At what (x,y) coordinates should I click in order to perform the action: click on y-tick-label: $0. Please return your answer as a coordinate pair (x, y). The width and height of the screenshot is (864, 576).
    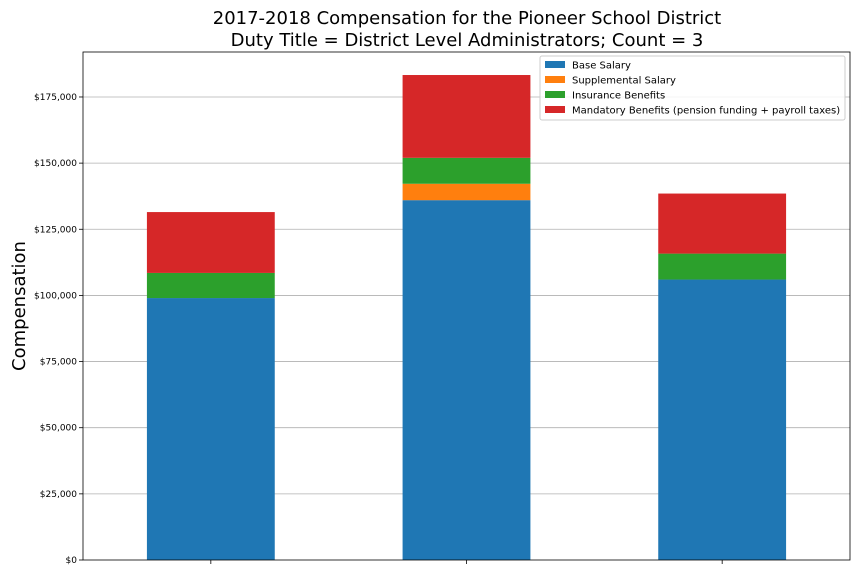
    Looking at the image, I should click on (72, 561).